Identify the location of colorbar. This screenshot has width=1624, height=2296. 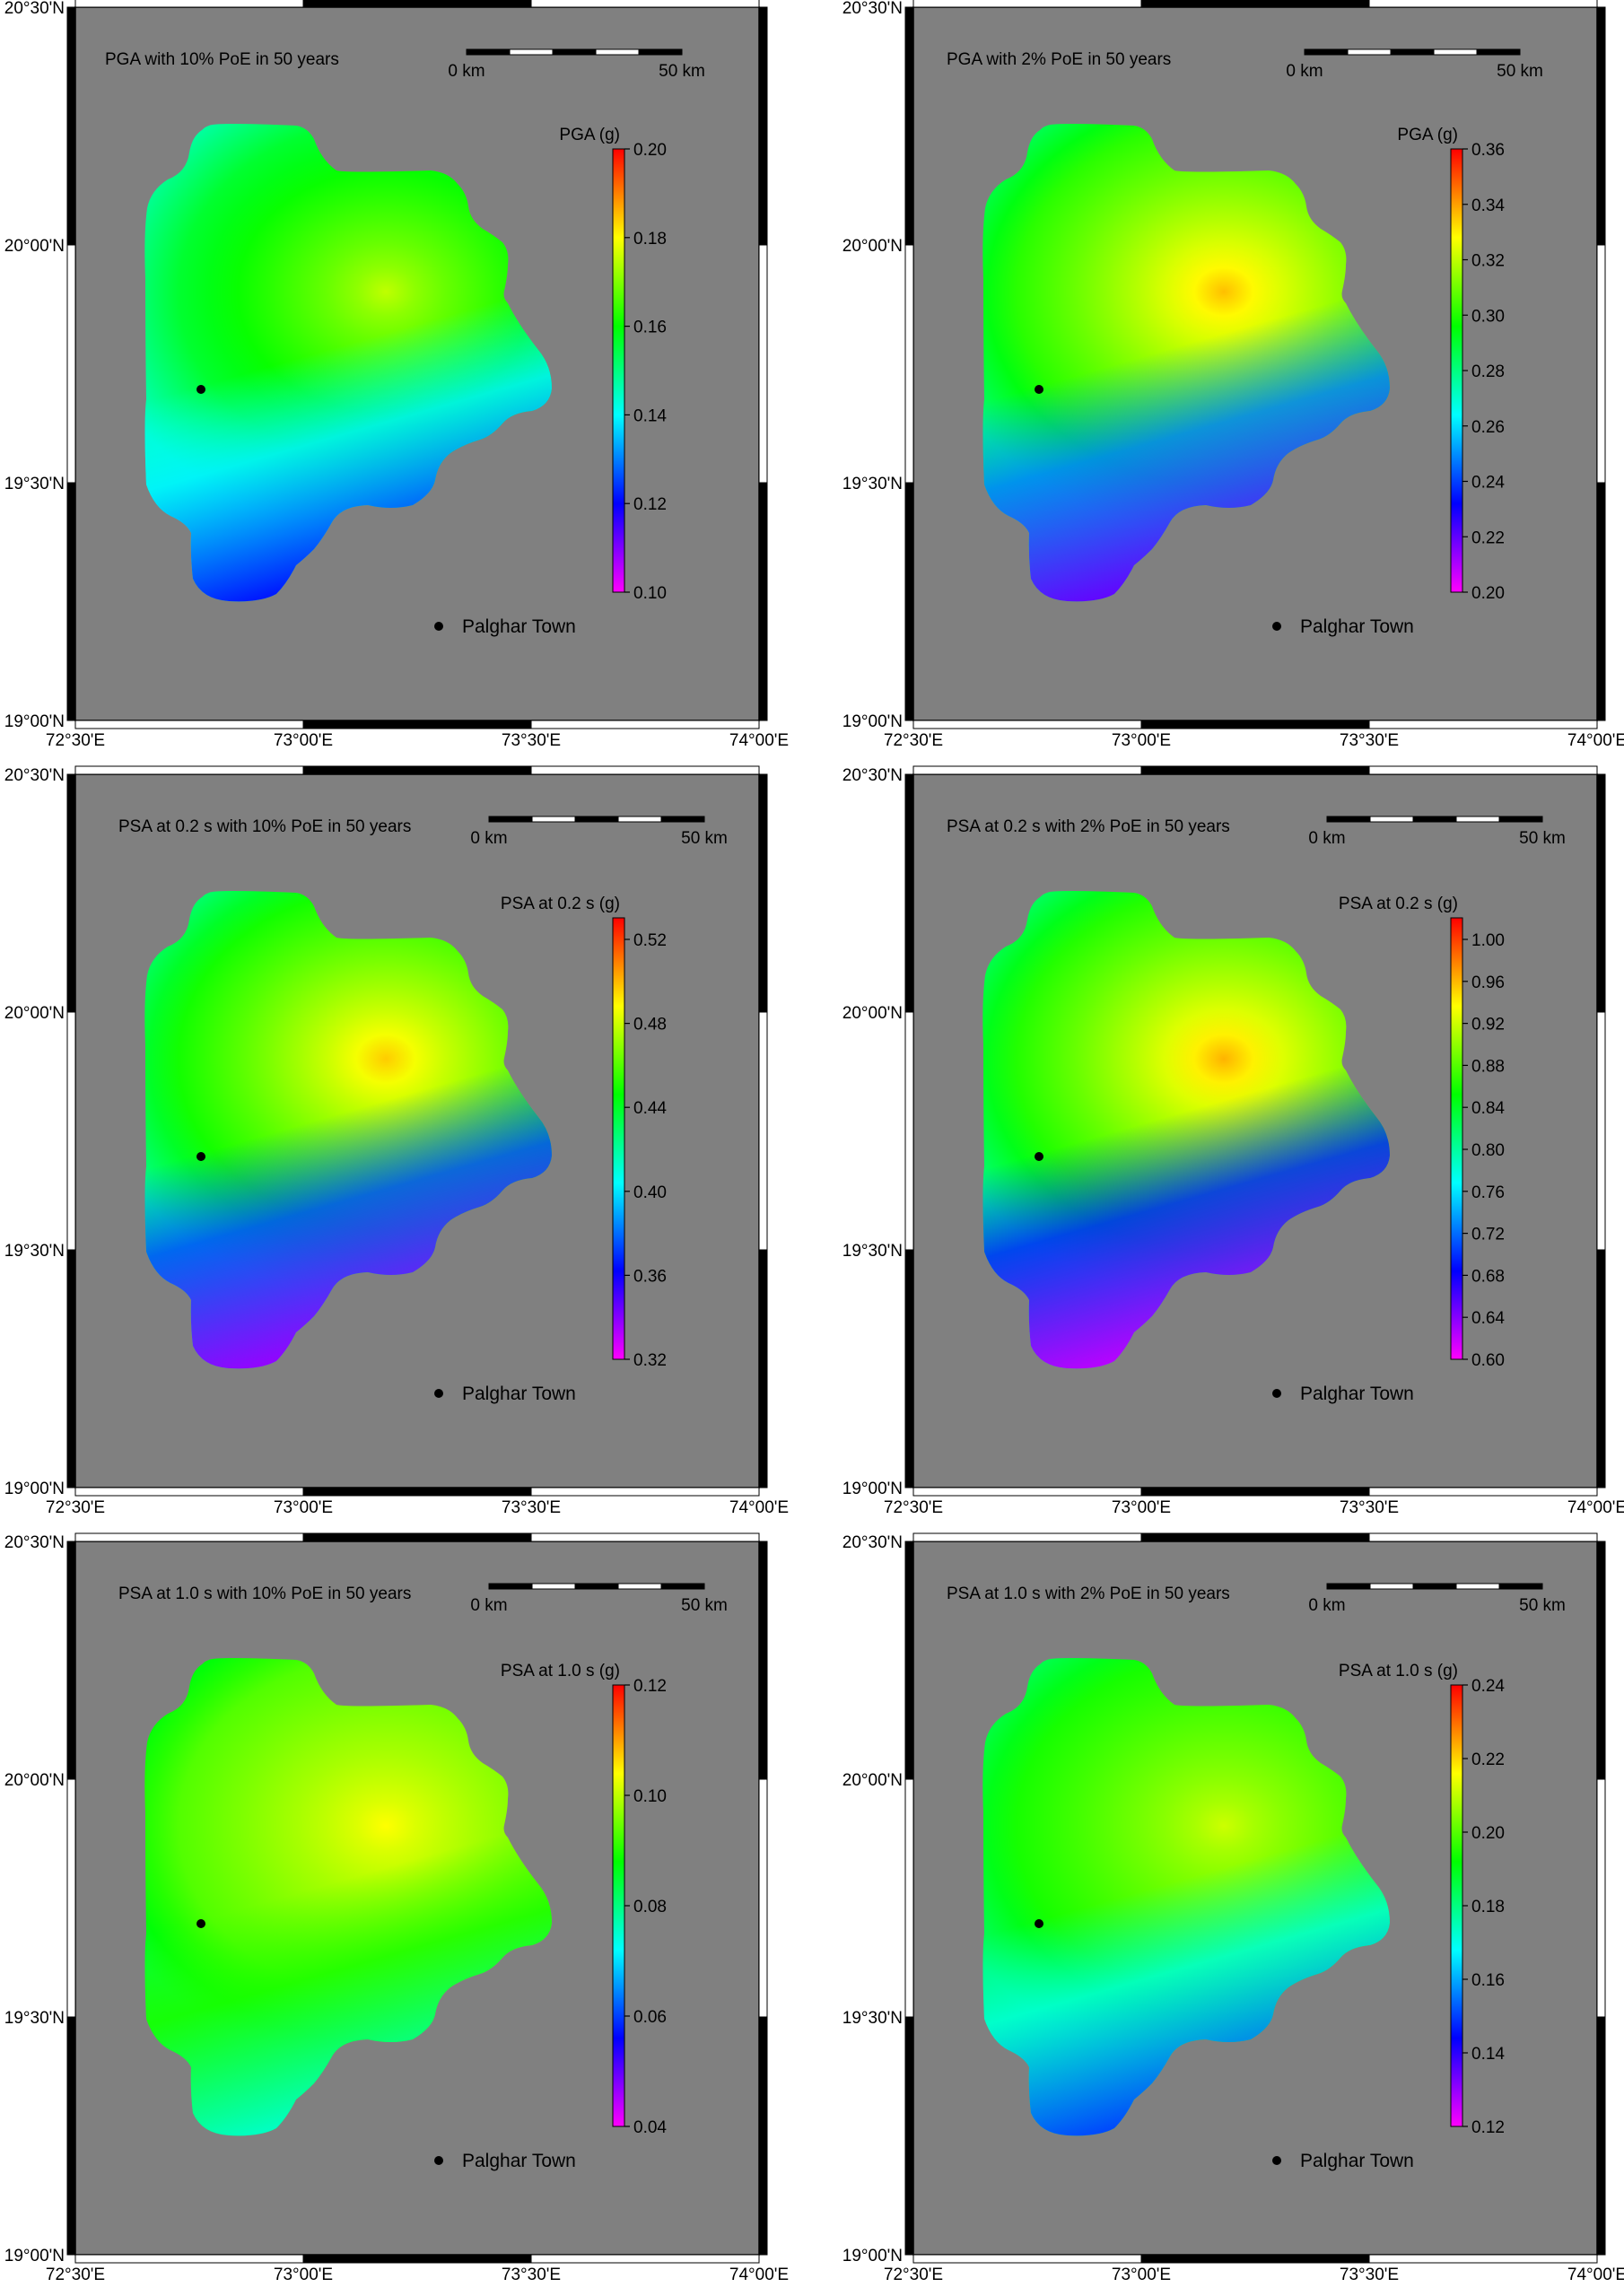
(1459, 1906).